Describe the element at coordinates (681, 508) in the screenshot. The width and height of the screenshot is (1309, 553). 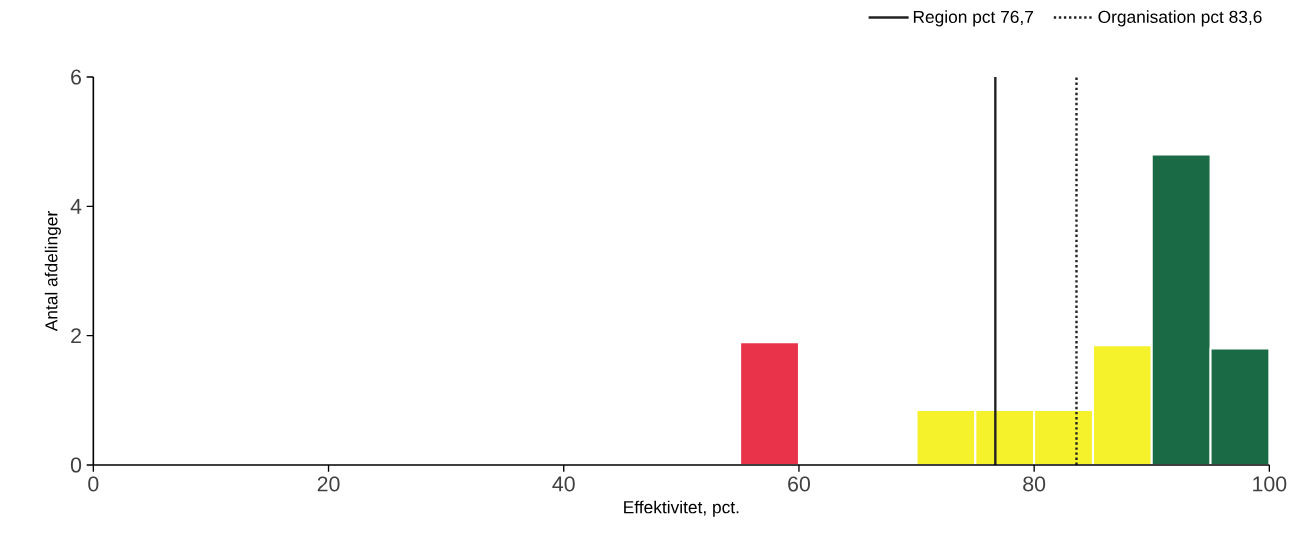
I see `x-axis-title: Effektivitet, pct.` at that location.